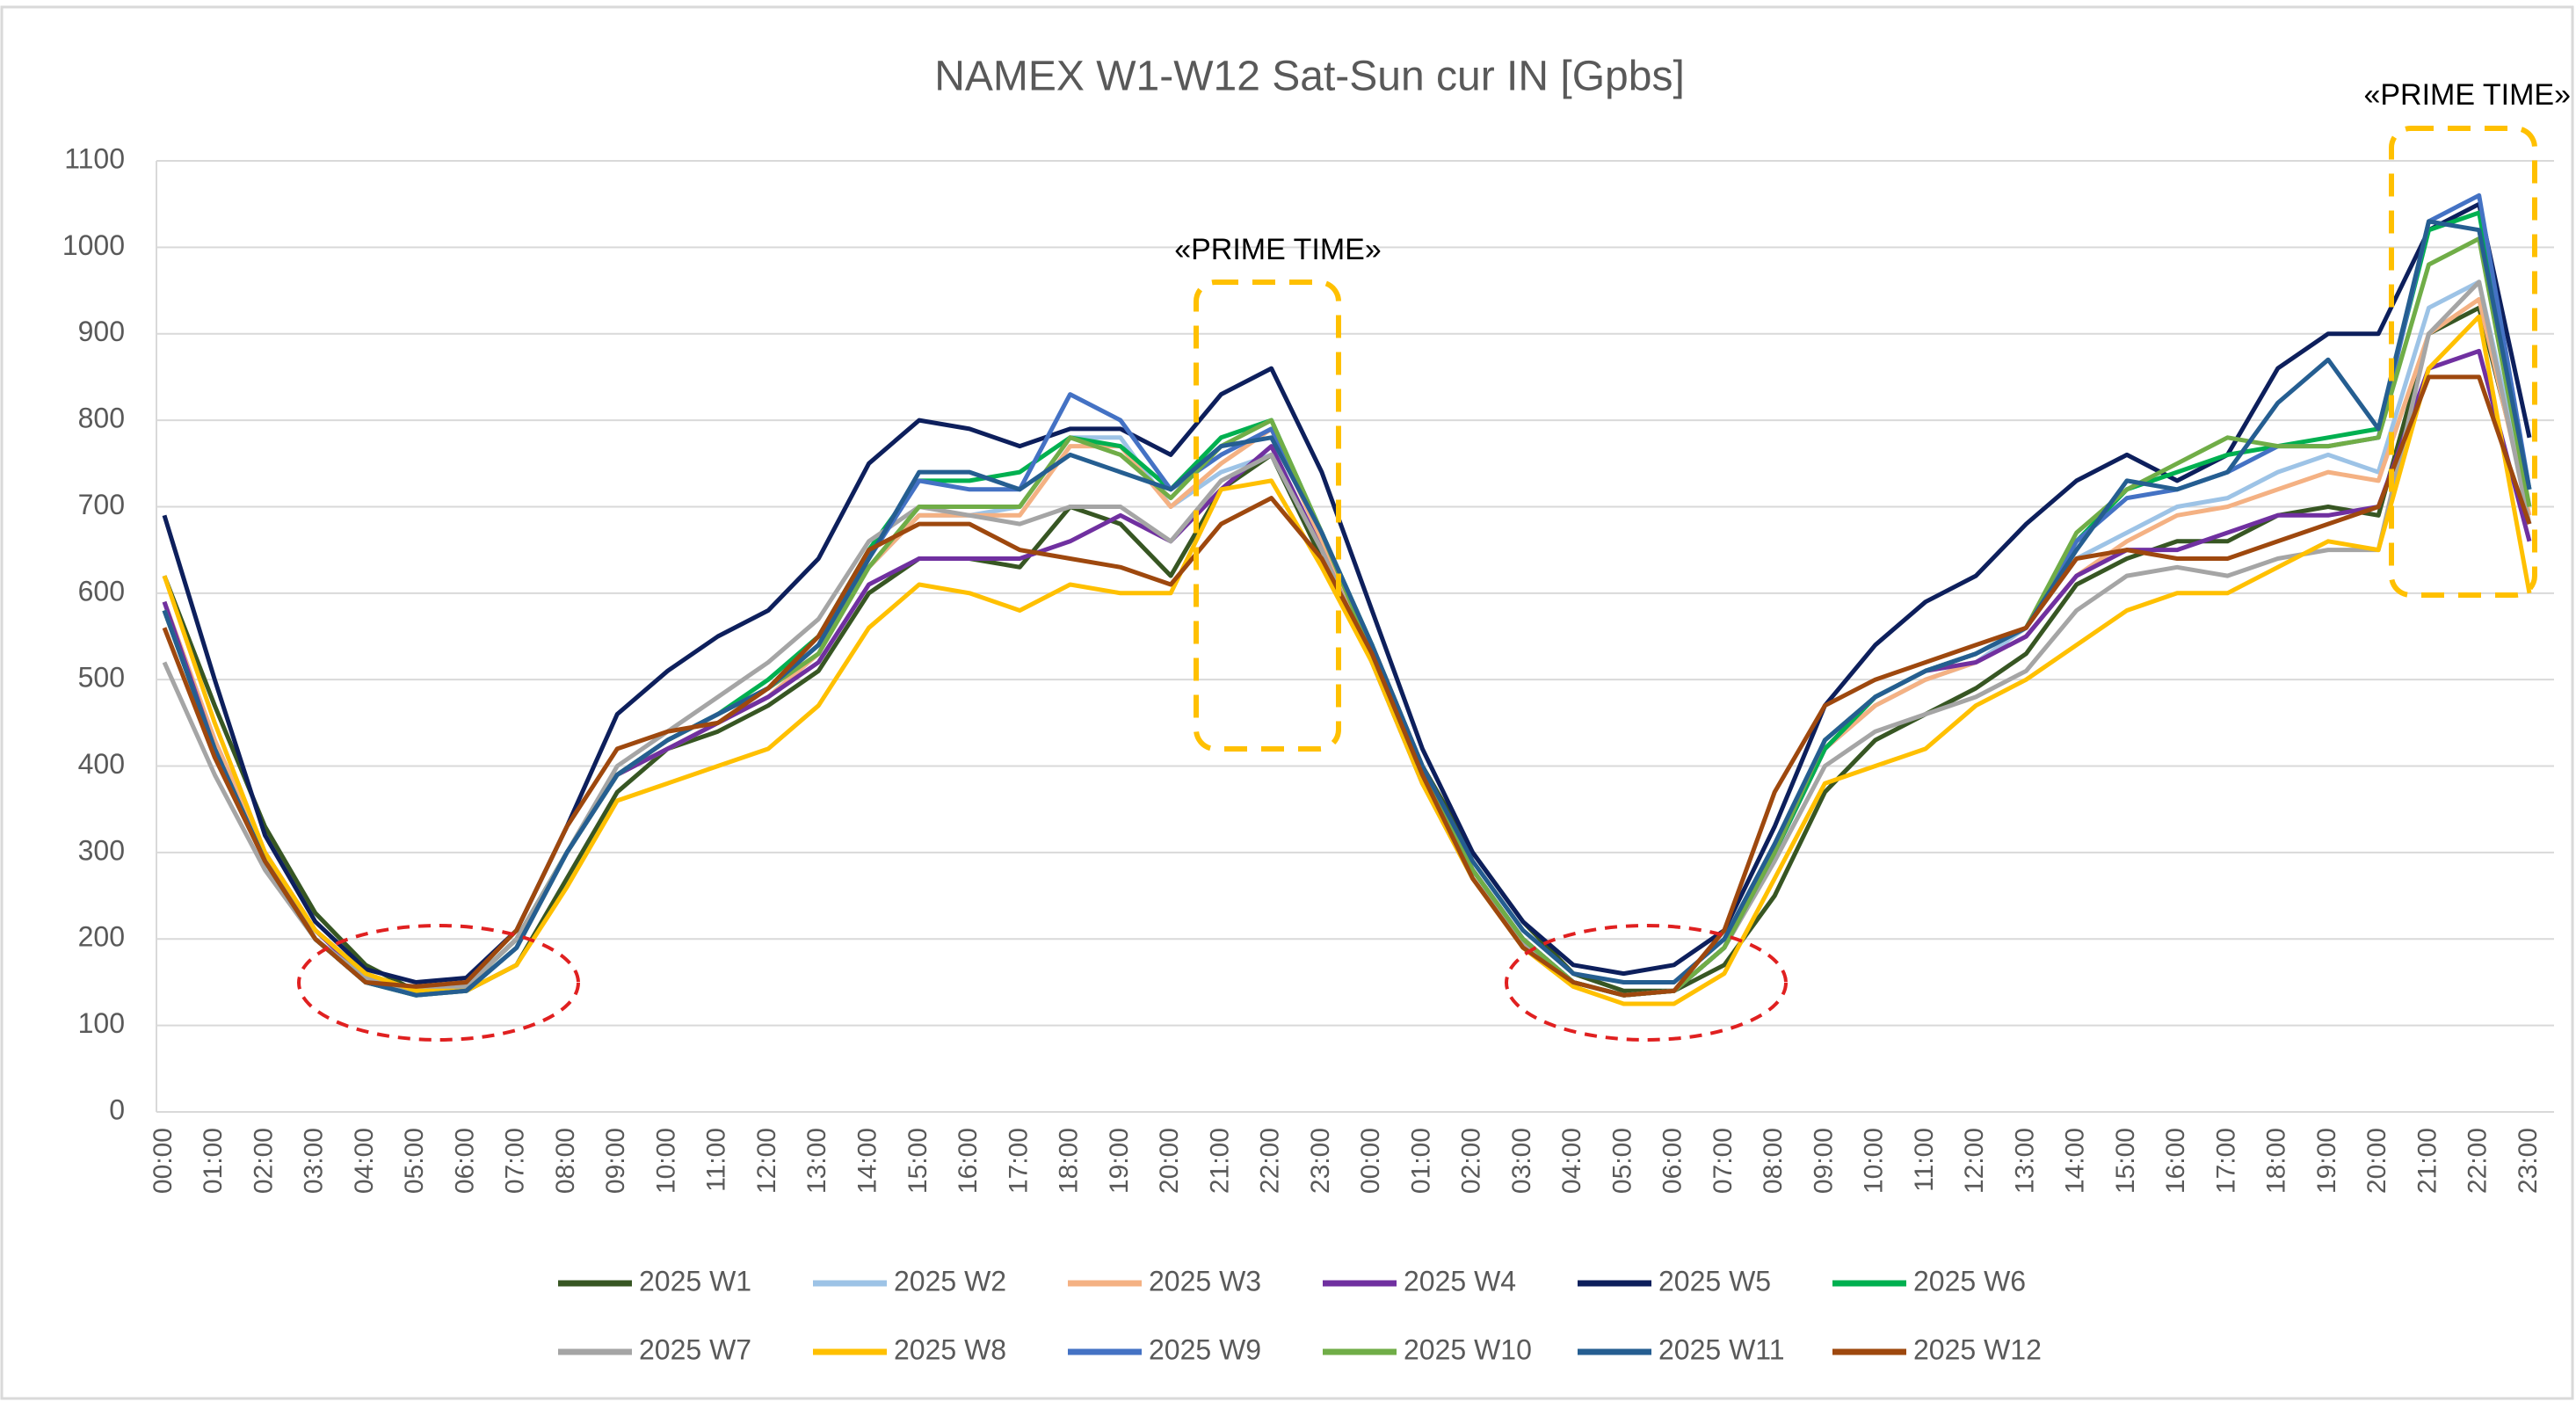 The width and height of the screenshot is (2576, 1402). I want to click on y-tick-label: 900, so click(101, 331).